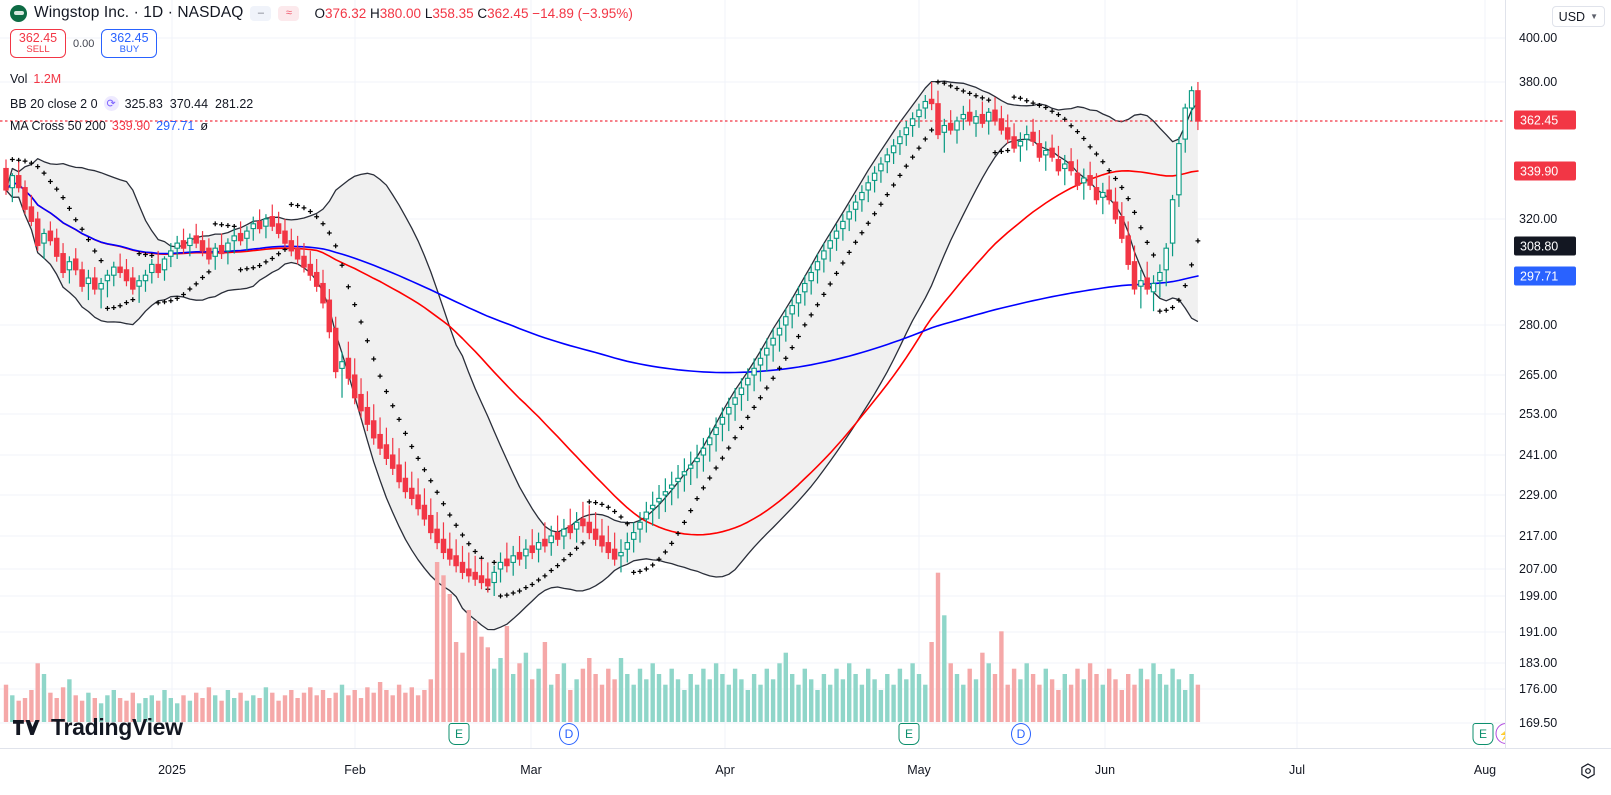  I want to click on trade-panel: 362.45 SELL 0.00 362.45 BUY, so click(84, 43).